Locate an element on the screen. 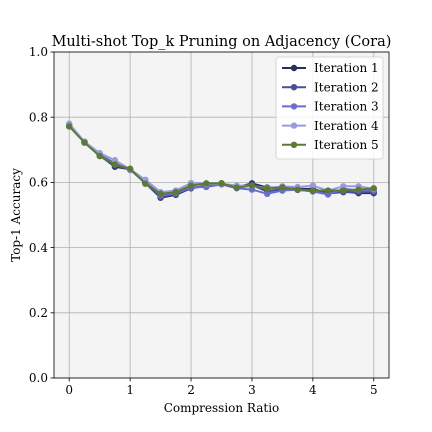 Image resolution: width=432 pixels, height=432 pixels. legend-box is located at coordinates (329, 108).